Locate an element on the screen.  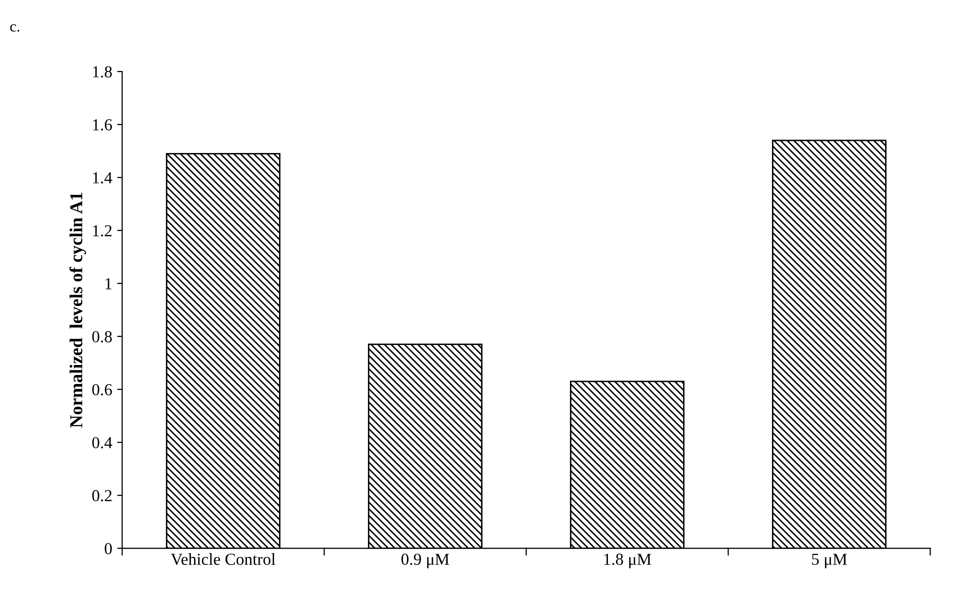
x-tick-label: 5 μM is located at coordinates (829, 561).